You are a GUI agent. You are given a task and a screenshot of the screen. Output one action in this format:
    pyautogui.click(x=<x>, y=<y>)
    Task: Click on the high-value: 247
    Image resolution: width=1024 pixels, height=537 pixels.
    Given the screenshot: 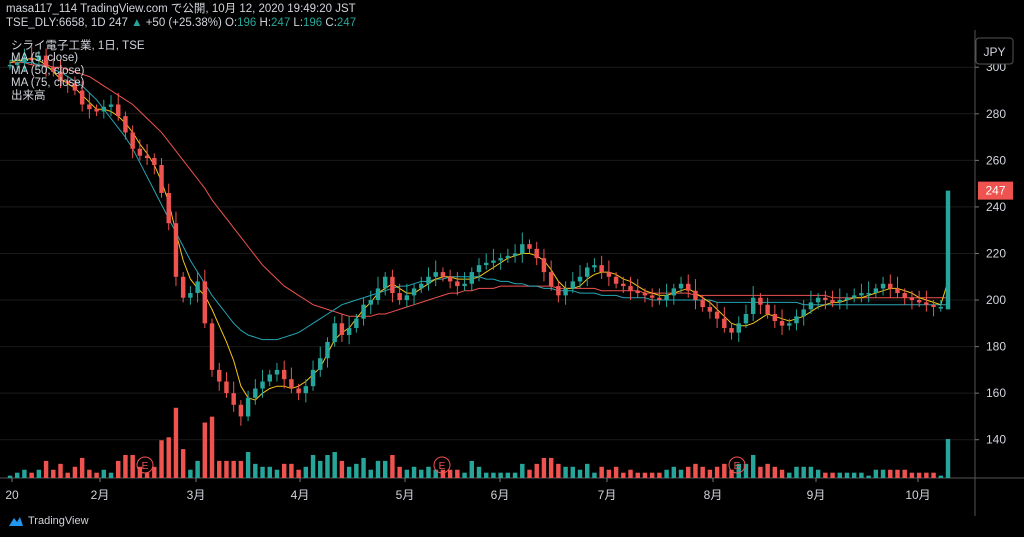 What is the action you would take?
    pyautogui.click(x=281, y=23)
    